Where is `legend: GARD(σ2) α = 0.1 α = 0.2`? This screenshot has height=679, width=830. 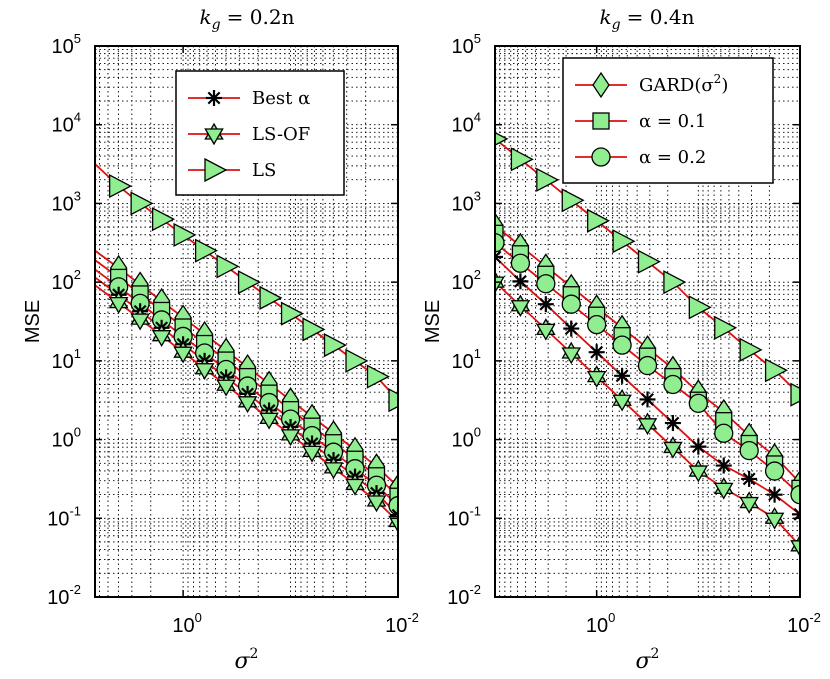 legend: GARD(σ2) α = 0.1 α = 0.2 is located at coordinates (668, 120).